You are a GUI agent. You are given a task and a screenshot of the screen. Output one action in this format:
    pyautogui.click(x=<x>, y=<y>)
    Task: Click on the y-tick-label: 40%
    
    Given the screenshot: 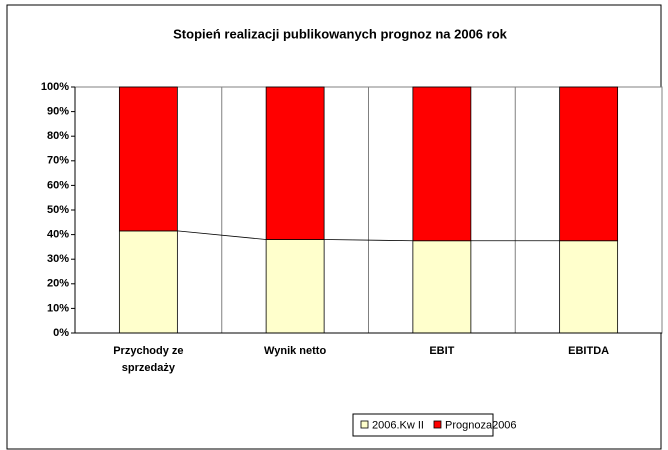 What is the action you would take?
    pyautogui.click(x=58, y=235)
    